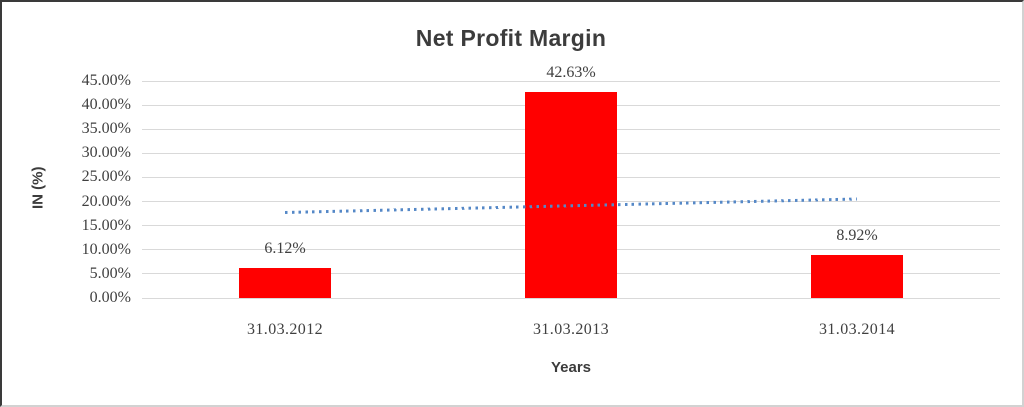  Describe the element at coordinates (285, 249) in the screenshot. I see `bar-data-label: 6.12%` at that location.